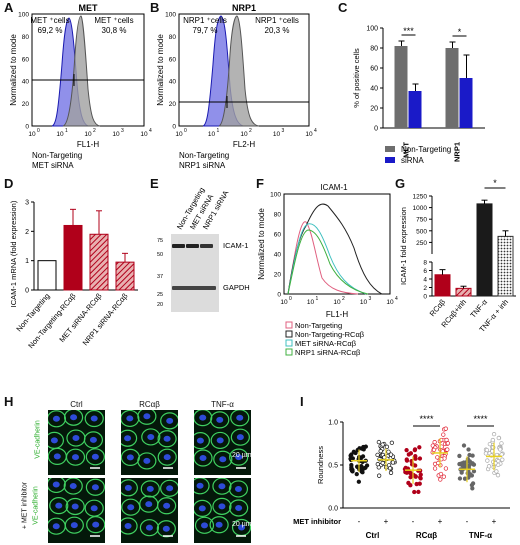 The image size is (520, 545). I want to click on significance-label: ***, so click(408, 31).